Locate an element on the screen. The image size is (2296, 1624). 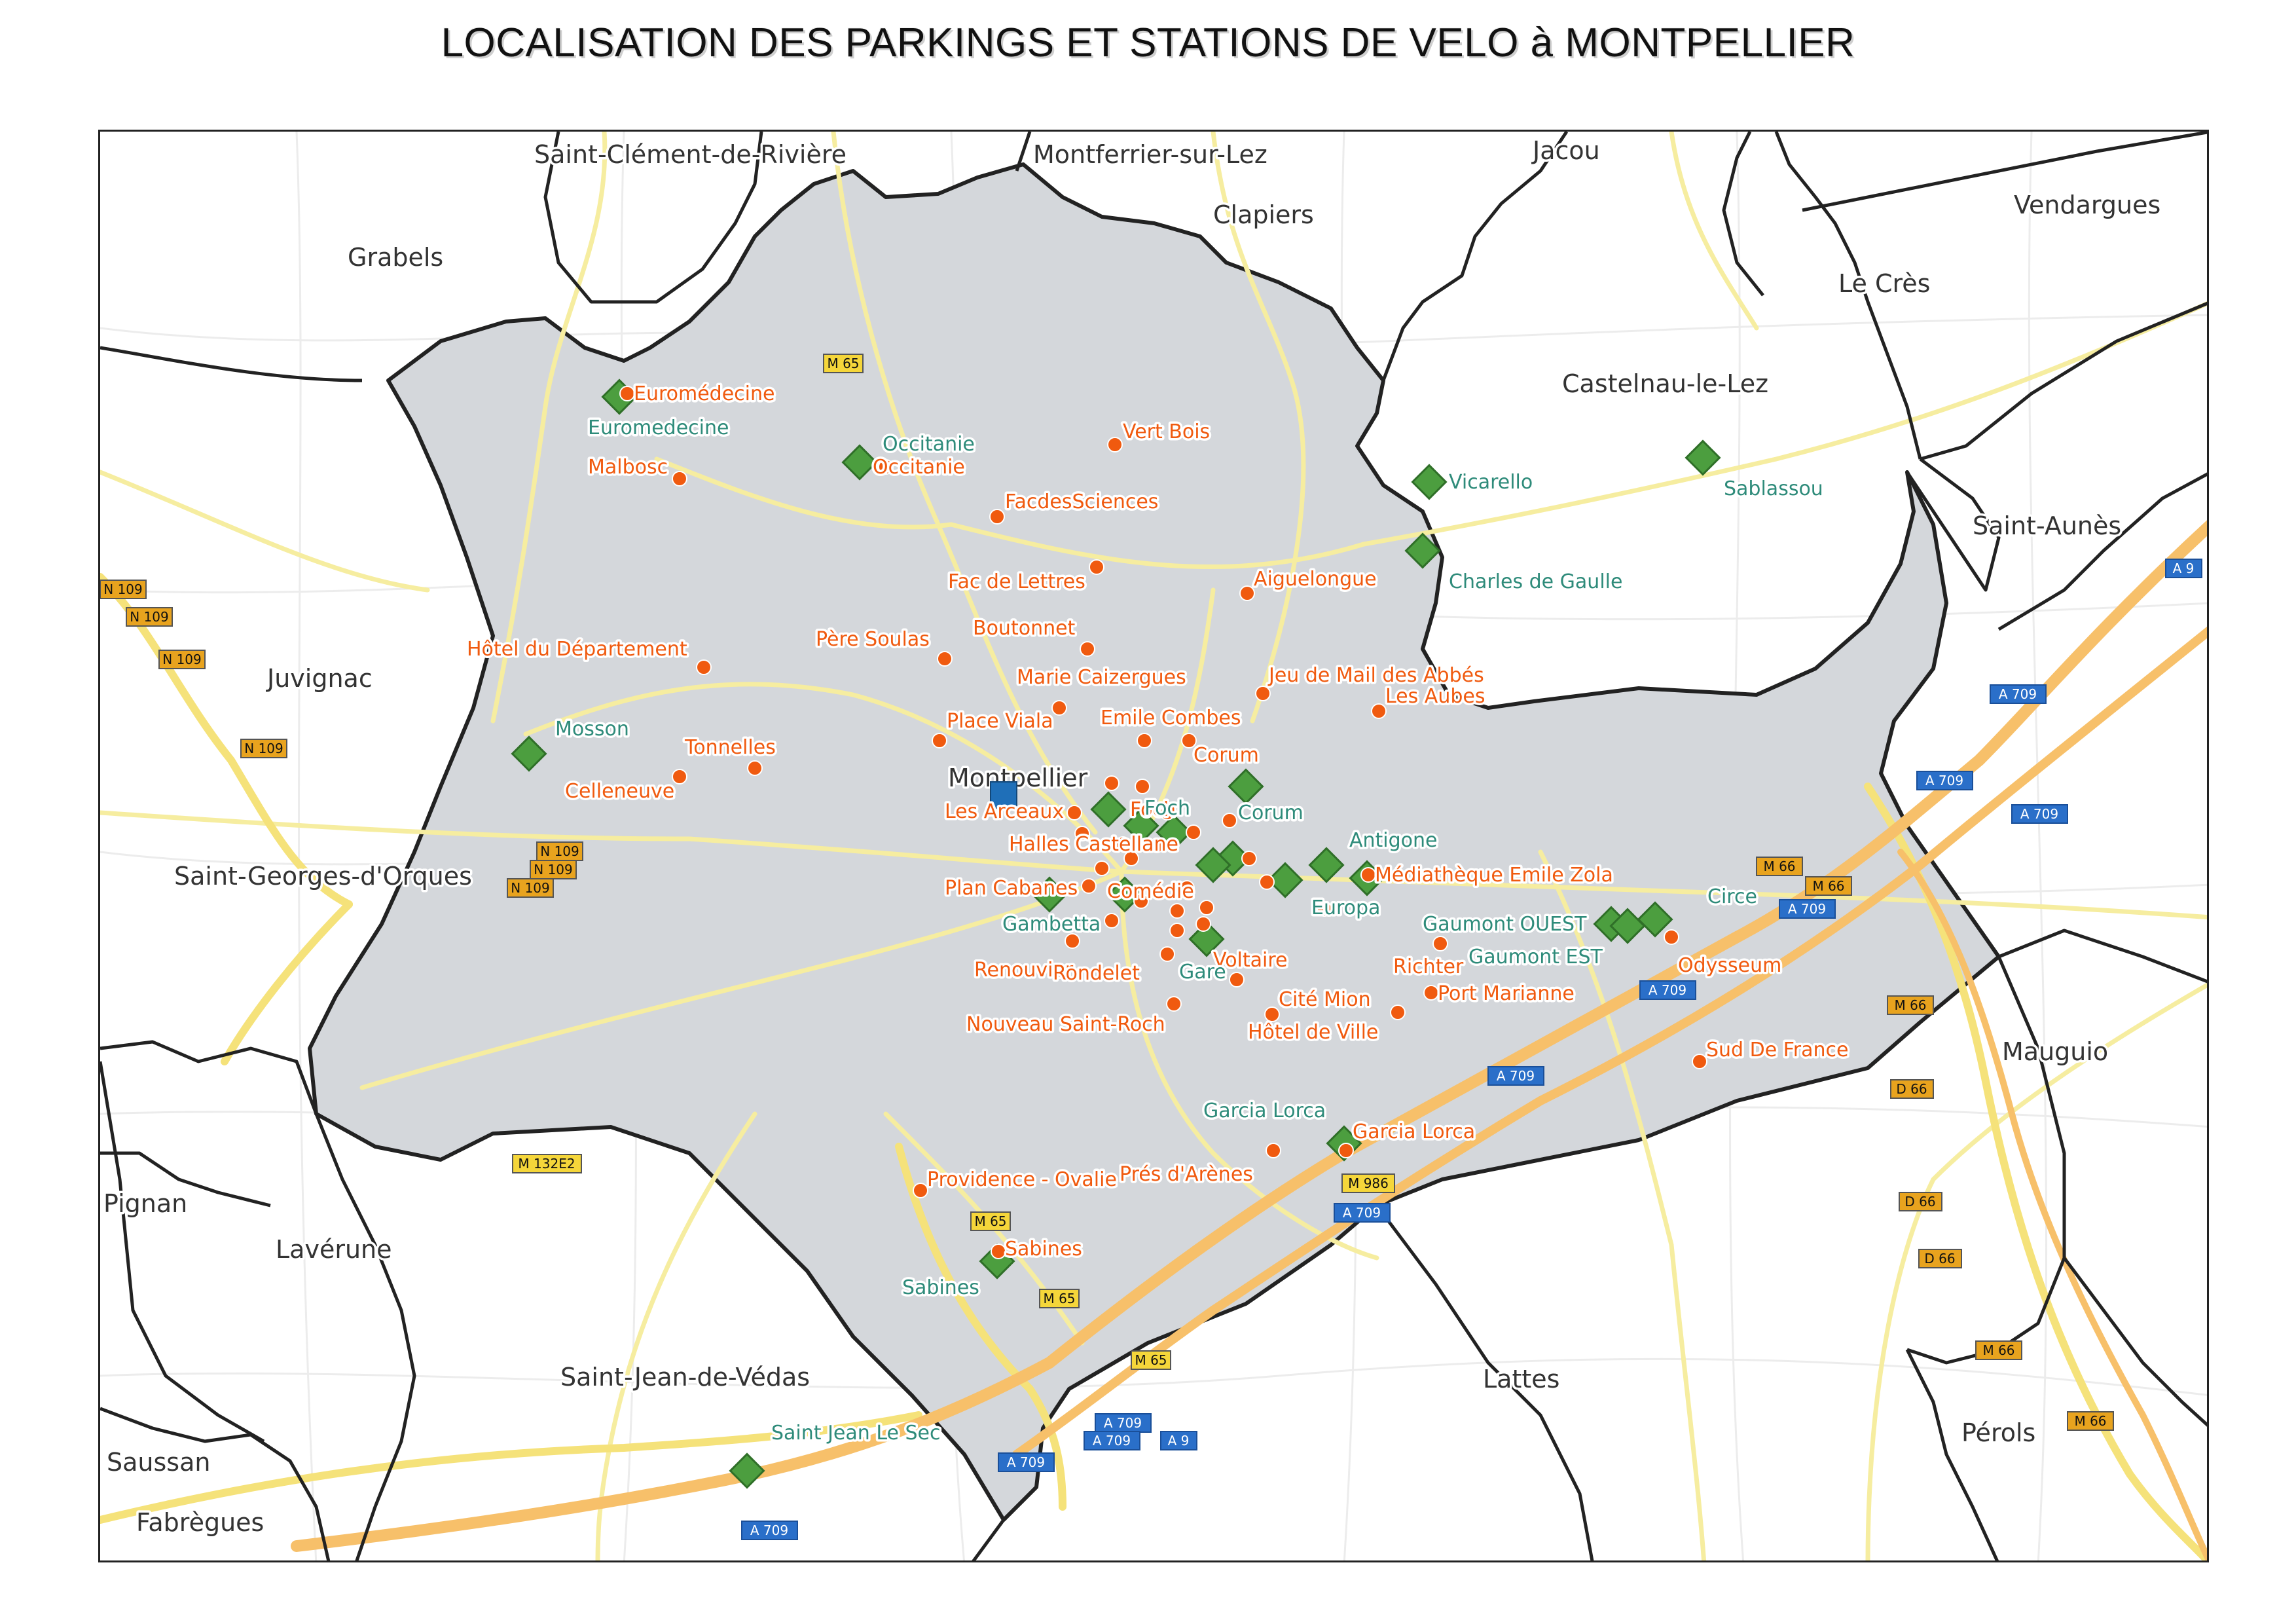
commune-label: Saint-Clément-de-Rivière is located at coordinates (690, 154).